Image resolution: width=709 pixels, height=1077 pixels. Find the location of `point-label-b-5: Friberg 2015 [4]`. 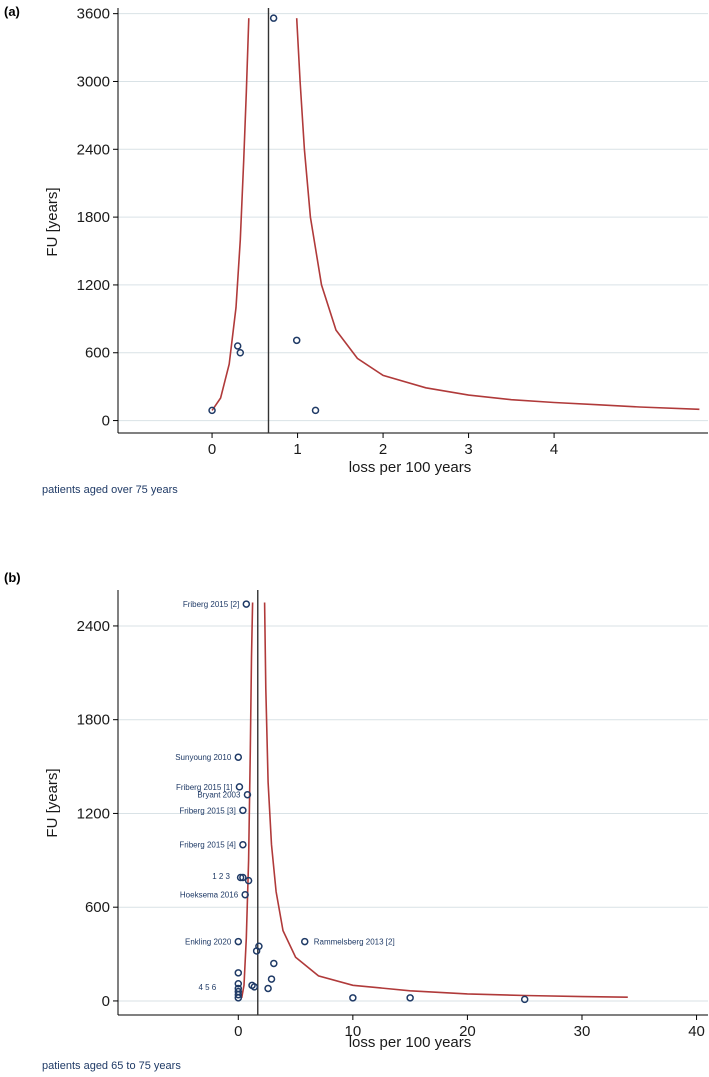

point-label-b-5: Friberg 2015 [4] is located at coordinates (207, 845).